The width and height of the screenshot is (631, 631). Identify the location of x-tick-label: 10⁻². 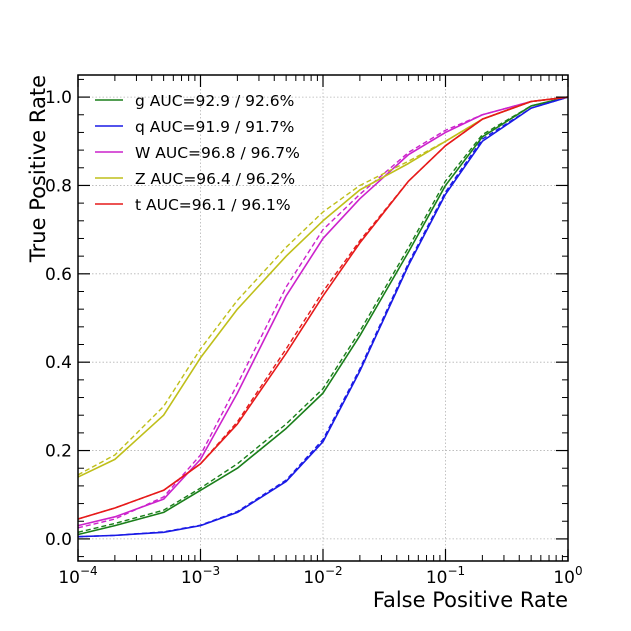
(322, 576).